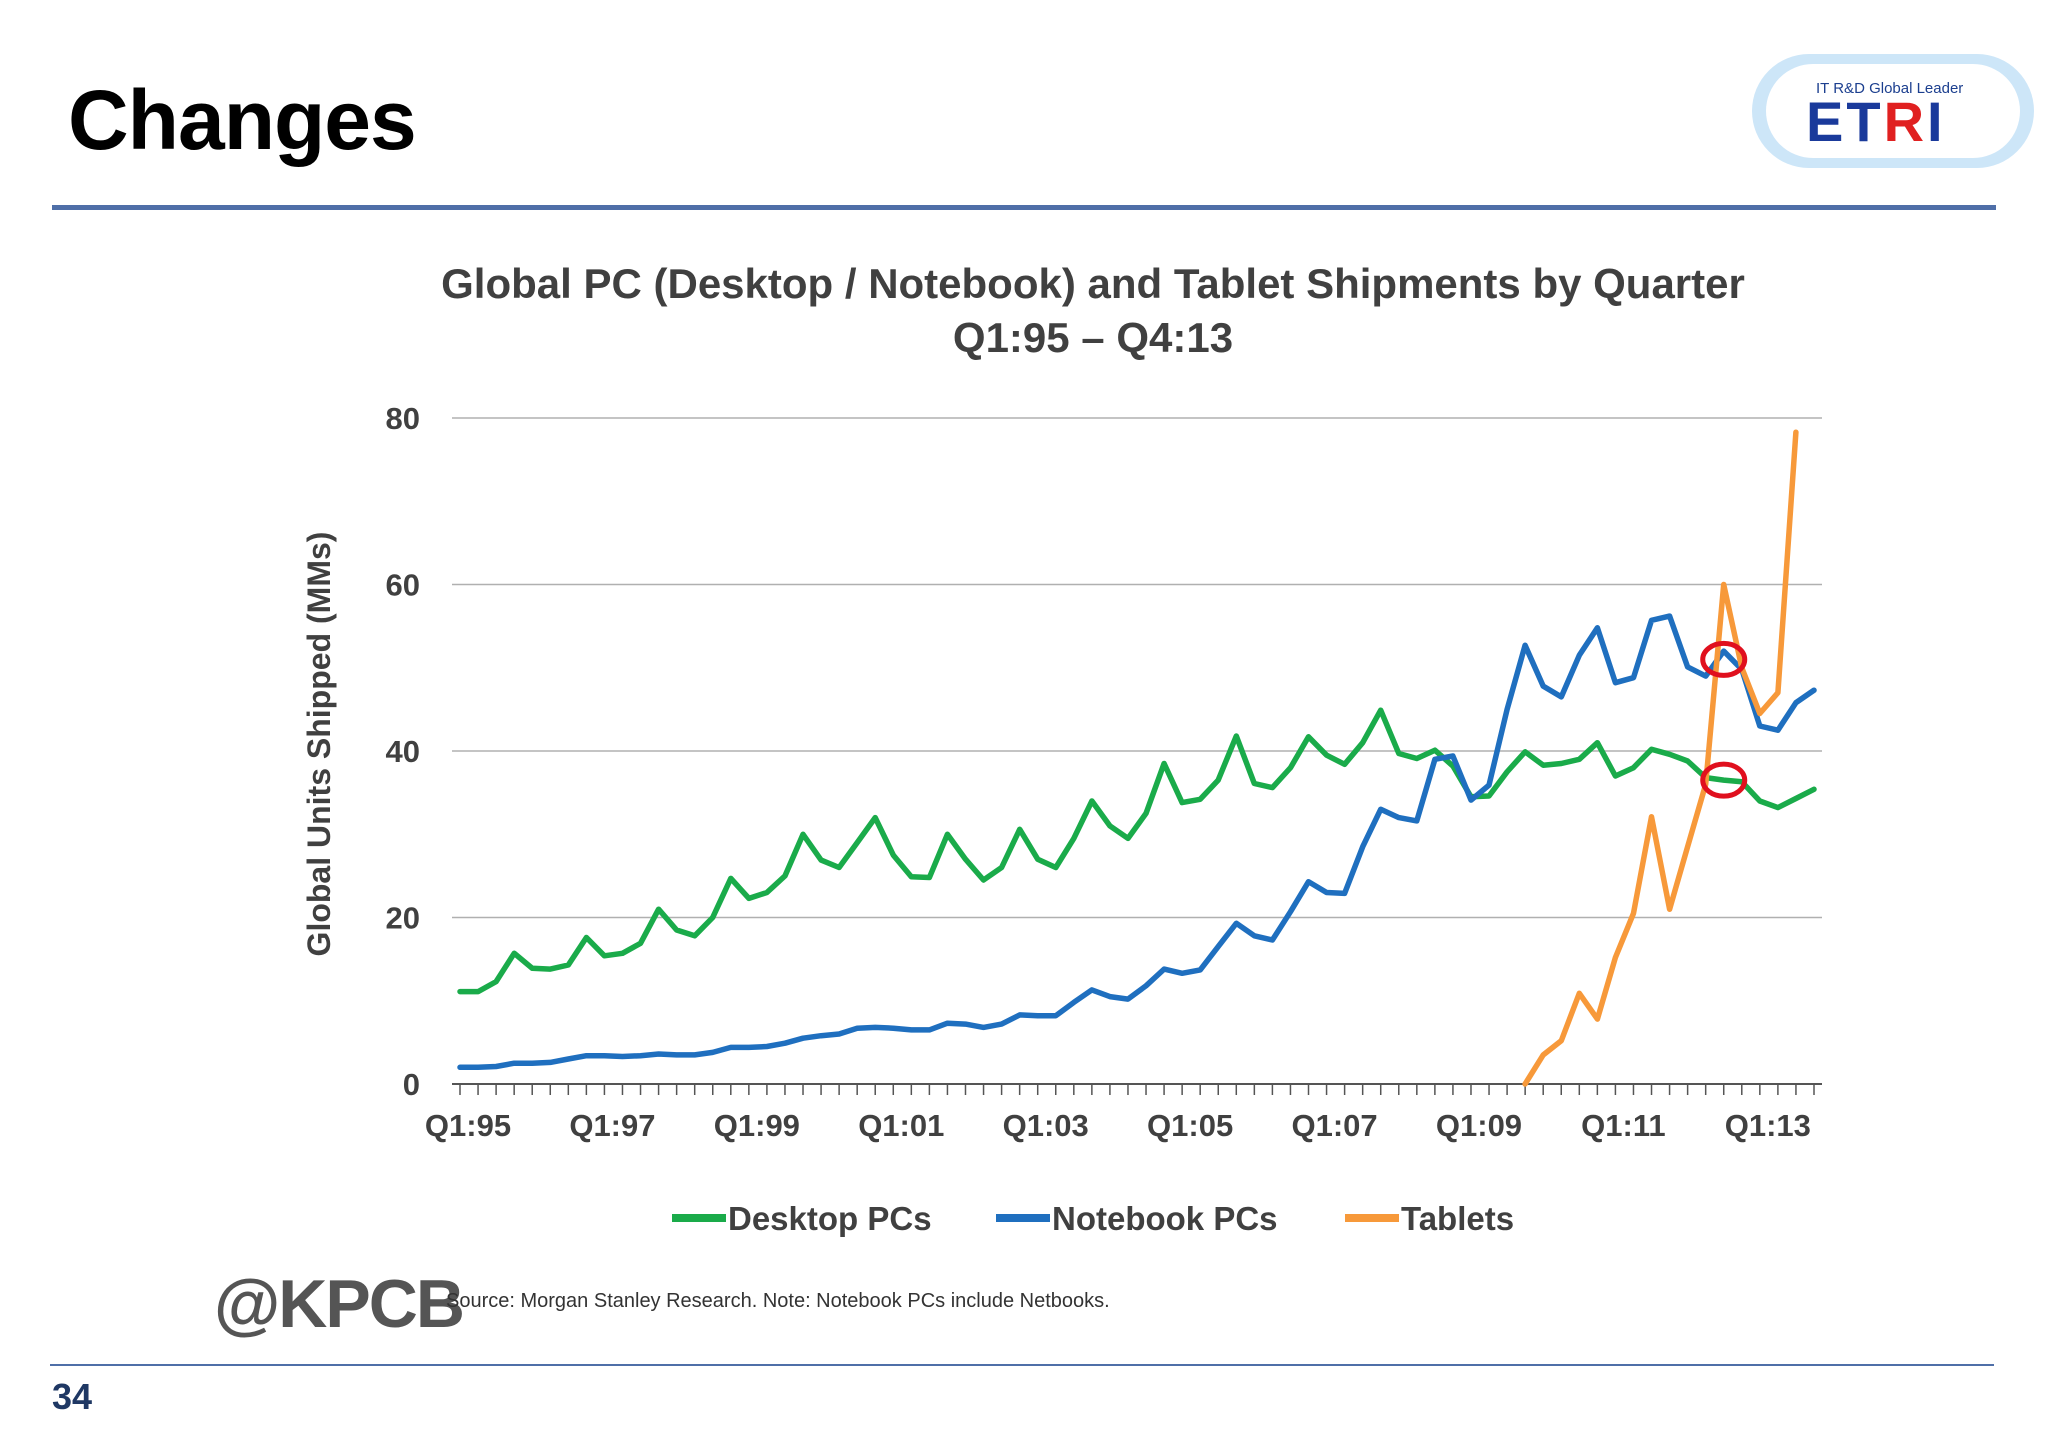  I want to click on x-tick-label: Q1:95, so click(468, 1125).